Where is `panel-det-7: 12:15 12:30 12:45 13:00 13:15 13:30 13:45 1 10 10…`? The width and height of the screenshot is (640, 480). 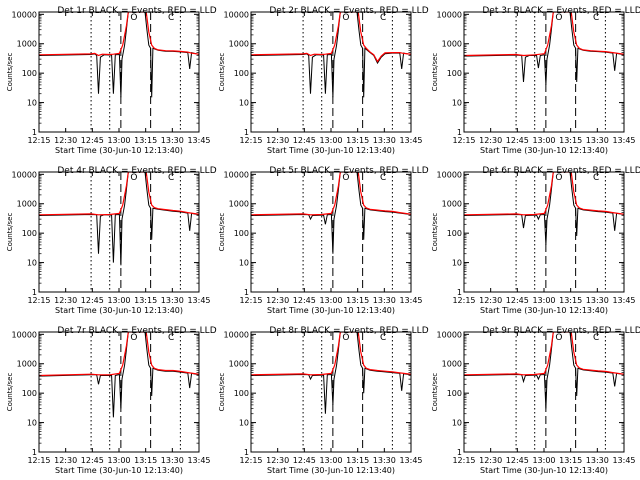 panel-det-7: 12:15 12:30 12:45 13:00 13:15 13:30 13:45 1 10 10… is located at coordinates (111, 400).